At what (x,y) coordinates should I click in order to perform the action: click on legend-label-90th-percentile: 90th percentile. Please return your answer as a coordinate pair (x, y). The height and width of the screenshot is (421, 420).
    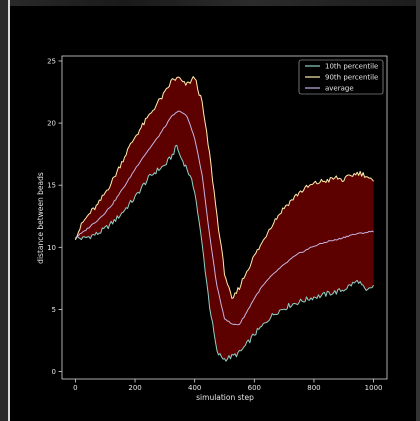
    Looking at the image, I should click on (351, 78).